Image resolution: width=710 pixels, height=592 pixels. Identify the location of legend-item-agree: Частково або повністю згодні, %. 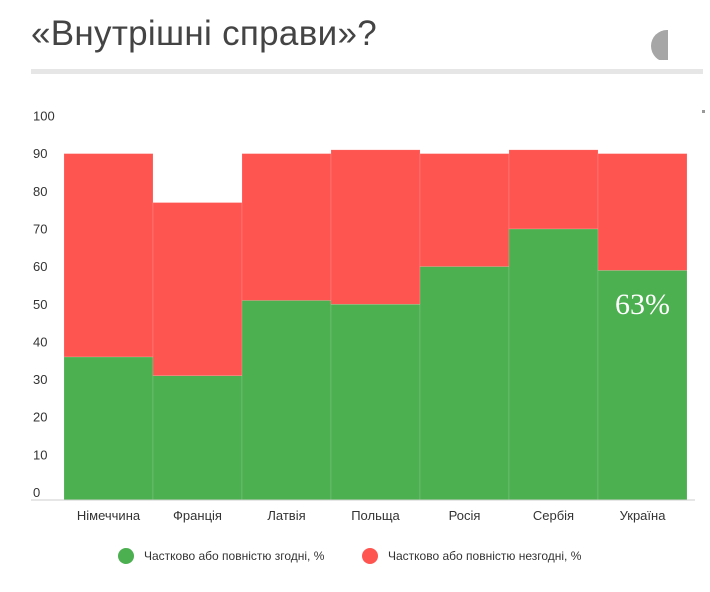
(221, 556).